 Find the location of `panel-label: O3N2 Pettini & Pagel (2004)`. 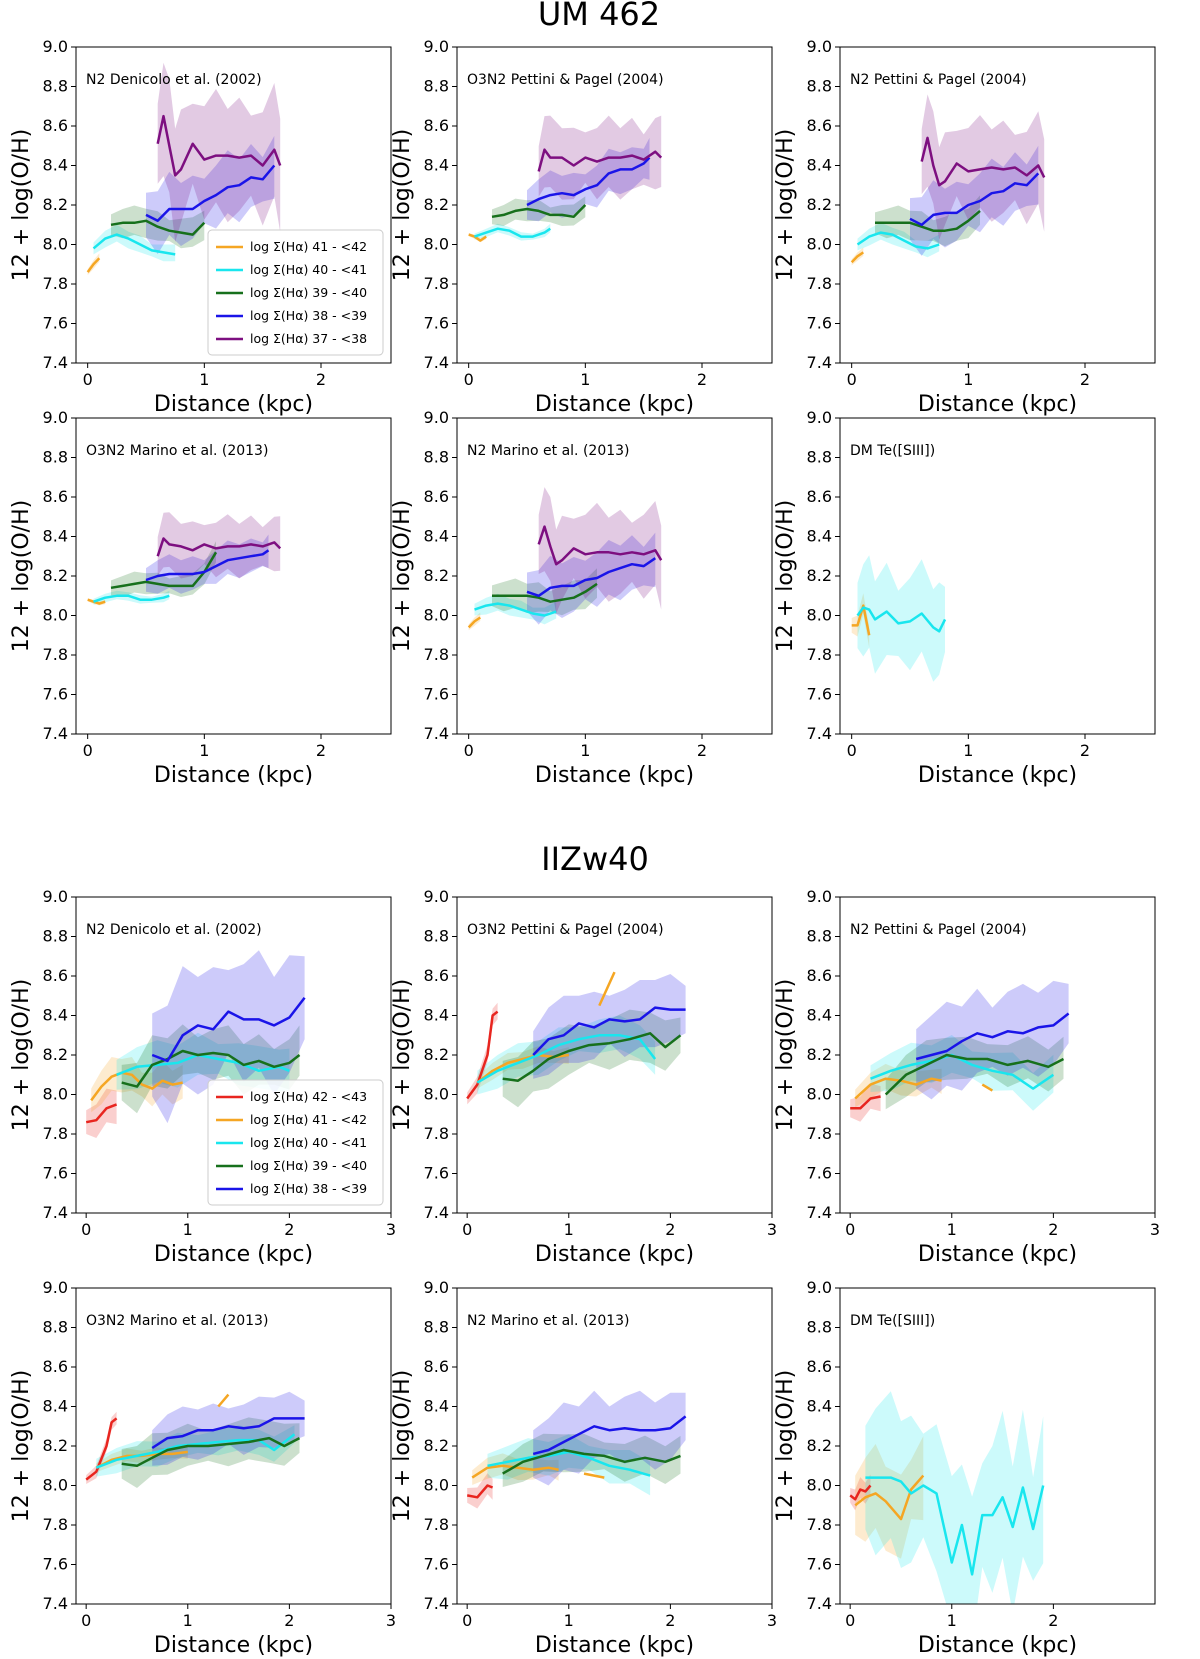

panel-label: O3N2 Pettini & Pagel (2004) is located at coordinates (565, 930).